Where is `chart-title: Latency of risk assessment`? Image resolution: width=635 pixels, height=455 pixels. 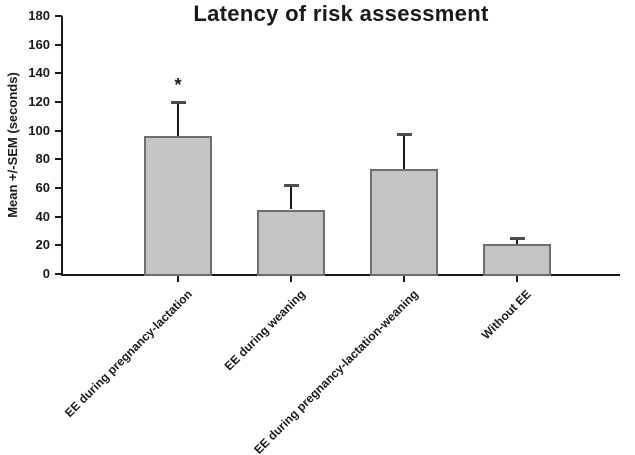
chart-title: Latency of risk assessment is located at coordinates (341, 13).